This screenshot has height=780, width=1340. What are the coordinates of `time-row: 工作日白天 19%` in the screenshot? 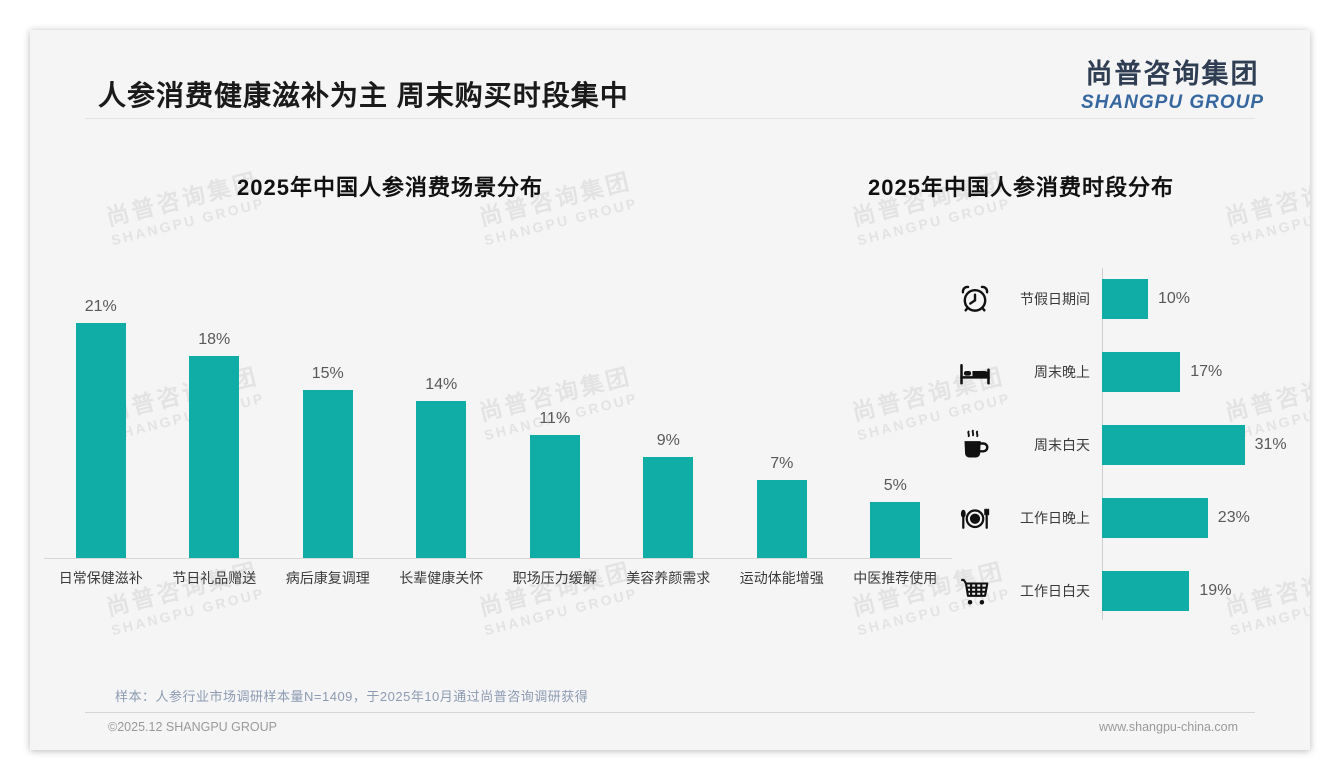 It's located at (1121, 590).